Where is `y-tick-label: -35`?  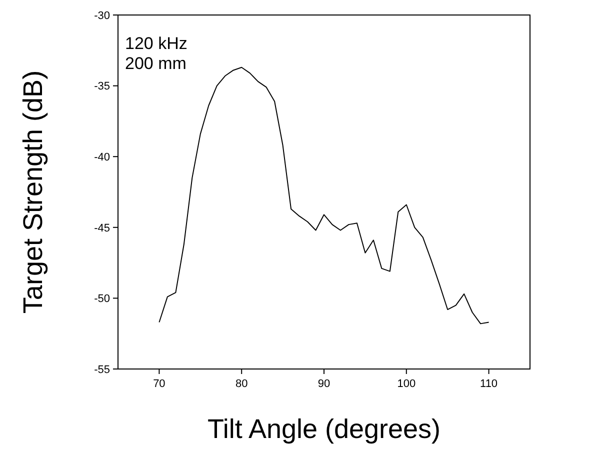 y-tick-label: -35 is located at coordinates (102, 86).